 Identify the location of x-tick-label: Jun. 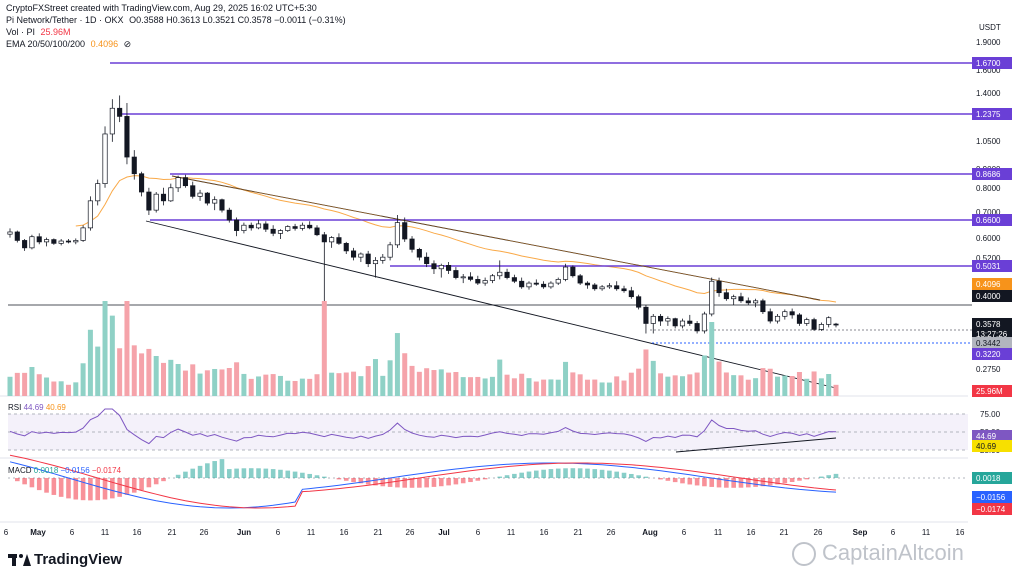
(244, 532).